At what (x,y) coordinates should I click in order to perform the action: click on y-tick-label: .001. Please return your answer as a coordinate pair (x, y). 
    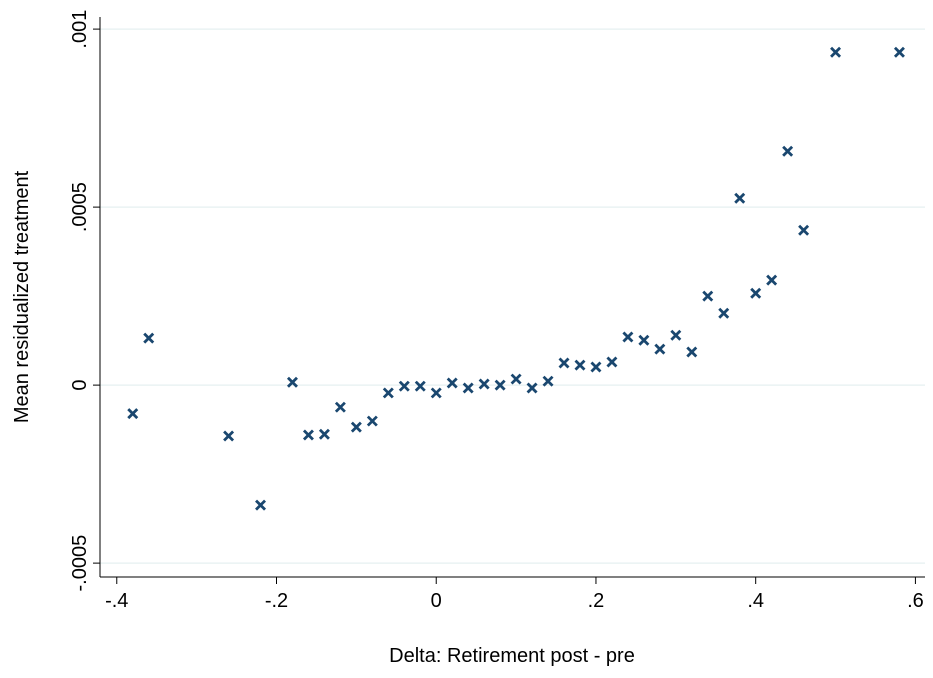
    Looking at the image, I should click on (80, 29).